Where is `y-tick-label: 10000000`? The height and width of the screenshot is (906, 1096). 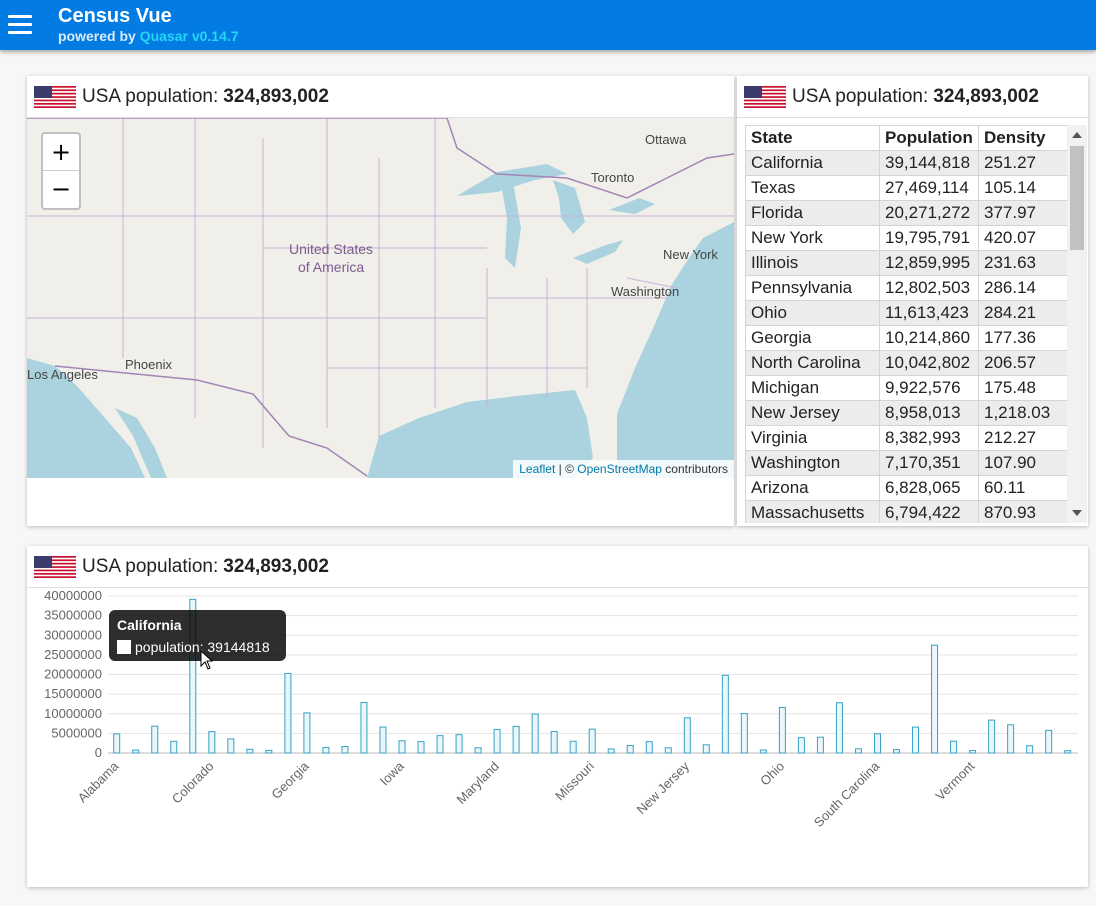 y-tick-label: 10000000 is located at coordinates (73, 713).